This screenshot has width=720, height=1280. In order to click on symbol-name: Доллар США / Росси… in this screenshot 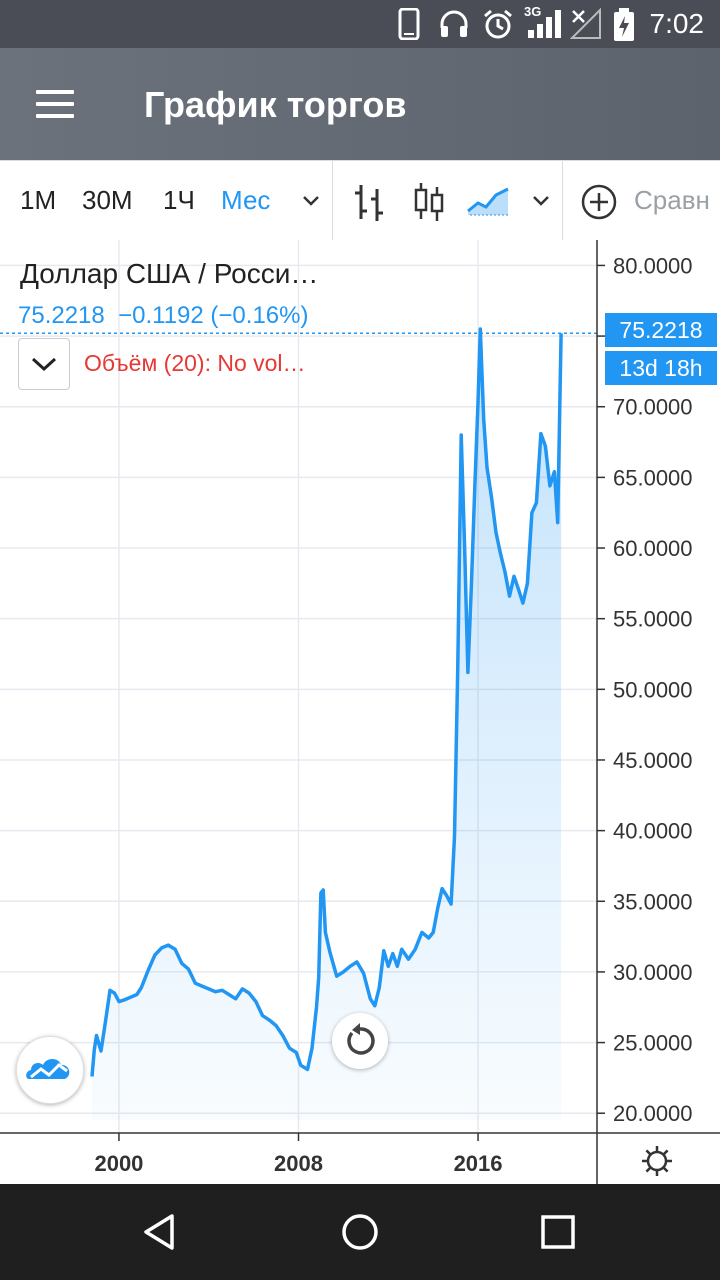, I will do `click(169, 273)`.